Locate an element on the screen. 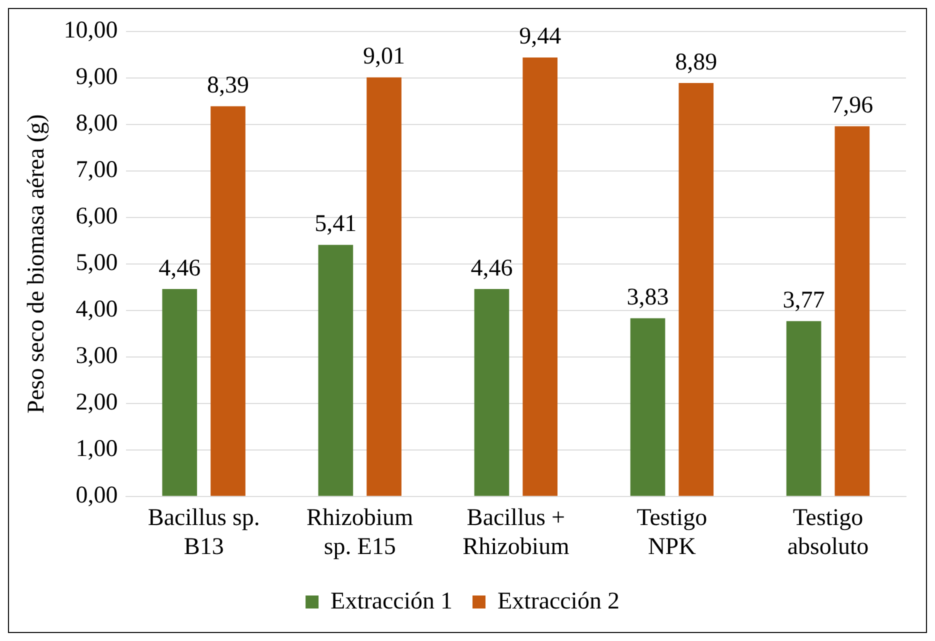 The width and height of the screenshot is (935, 641). y-tick-label: 8,00 is located at coordinates (97, 123).